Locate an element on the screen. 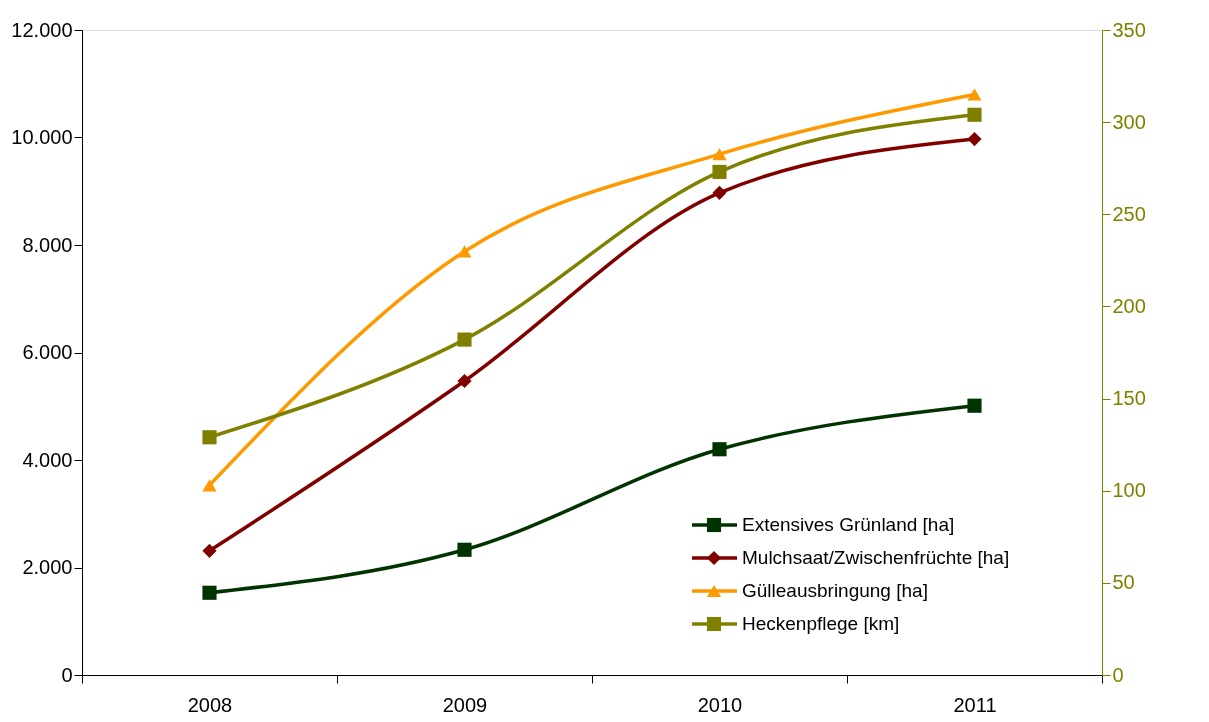  legend-label: Heckenpflege [km] is located at coordinates (821, 623).